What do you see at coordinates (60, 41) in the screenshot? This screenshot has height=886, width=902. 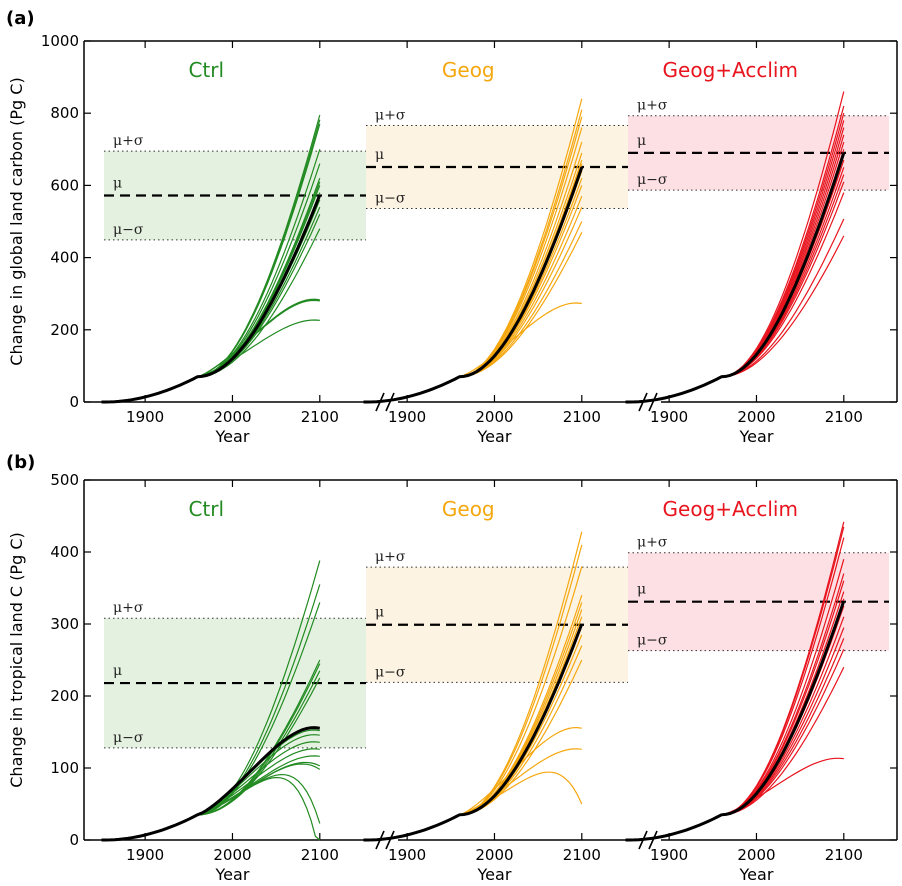 I see `y-tick-label: 1000` at bounding box center [60, 41].